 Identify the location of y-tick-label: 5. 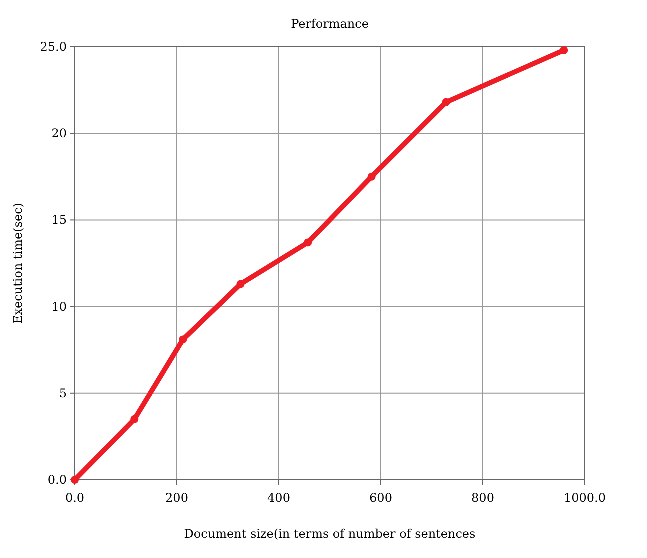
(63, 393).